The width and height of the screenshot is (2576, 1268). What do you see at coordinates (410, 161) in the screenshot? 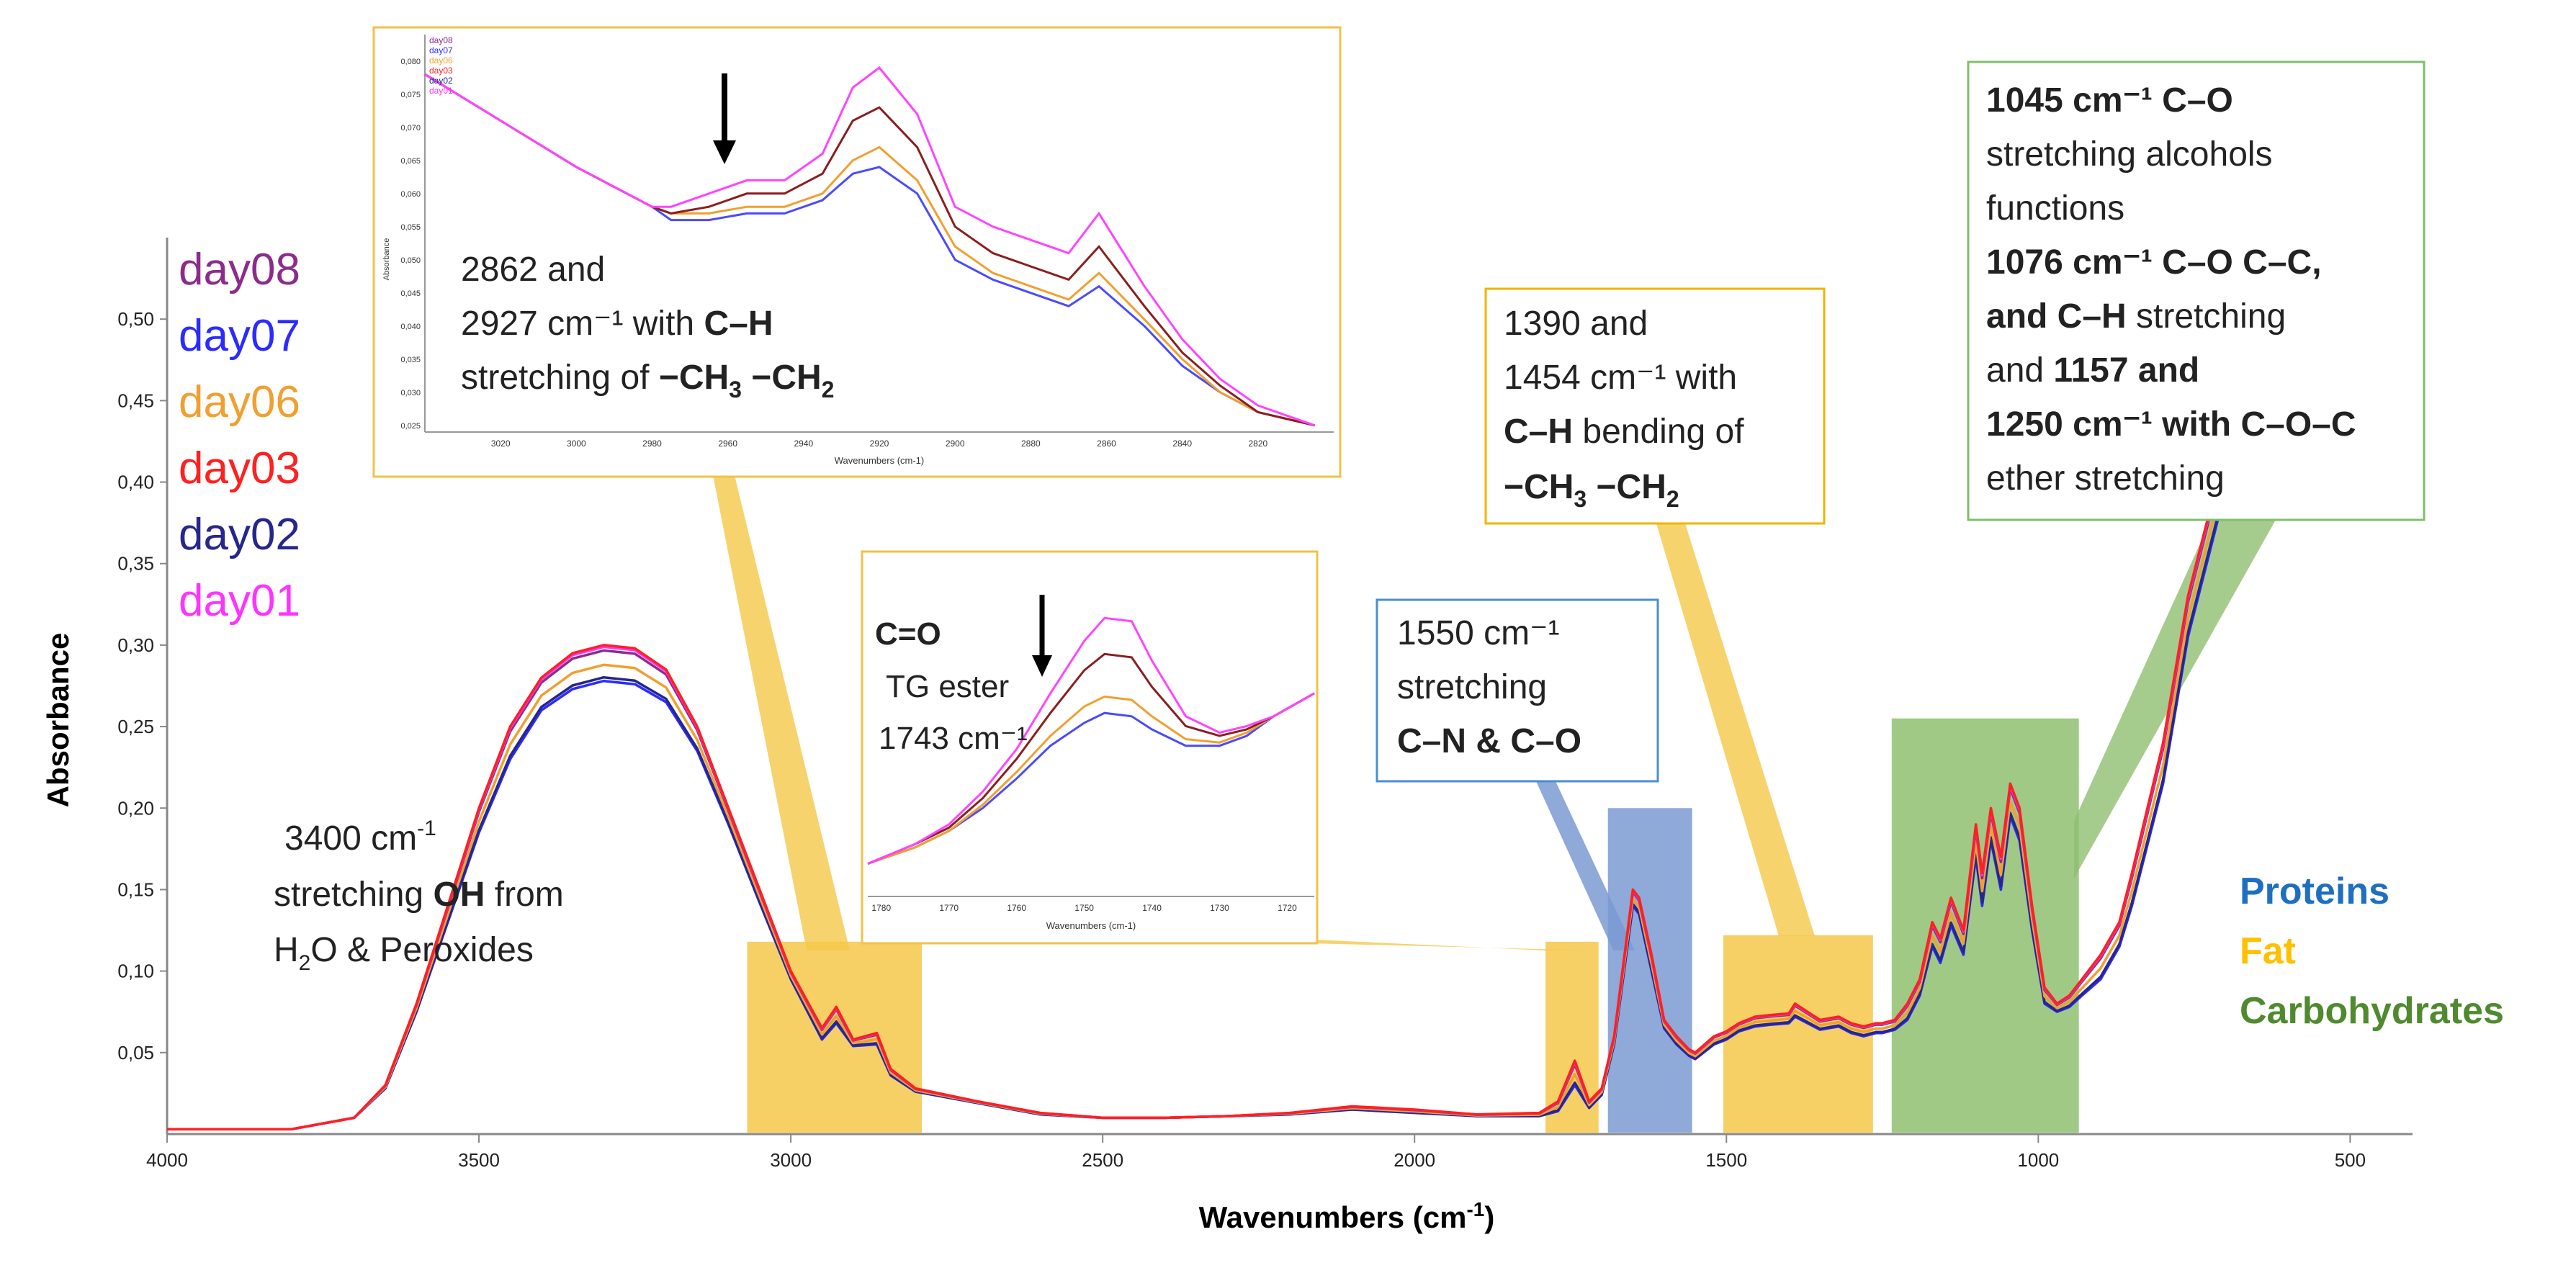
I see `inset1-y-tick-label: 0,065` at bounding box center [410, 161].